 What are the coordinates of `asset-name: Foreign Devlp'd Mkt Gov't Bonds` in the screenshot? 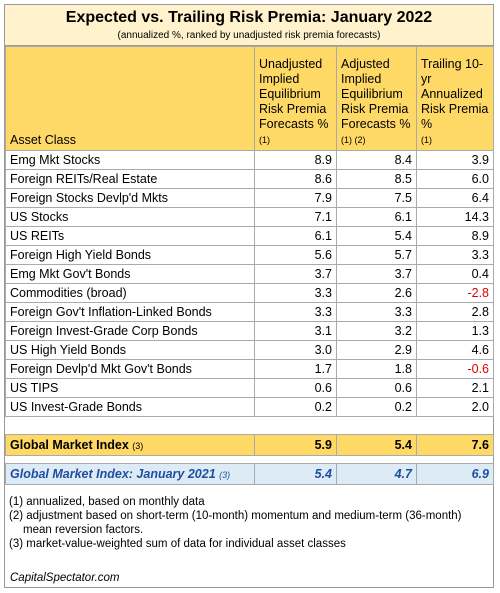 It's located at (130, 369).